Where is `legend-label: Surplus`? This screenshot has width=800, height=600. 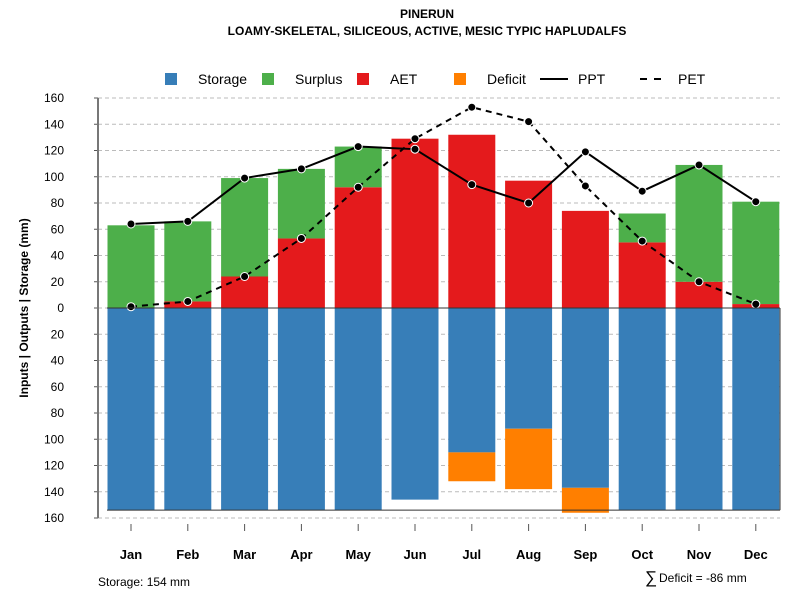
legend-label: Surplus is located at coordinates (318, 79).